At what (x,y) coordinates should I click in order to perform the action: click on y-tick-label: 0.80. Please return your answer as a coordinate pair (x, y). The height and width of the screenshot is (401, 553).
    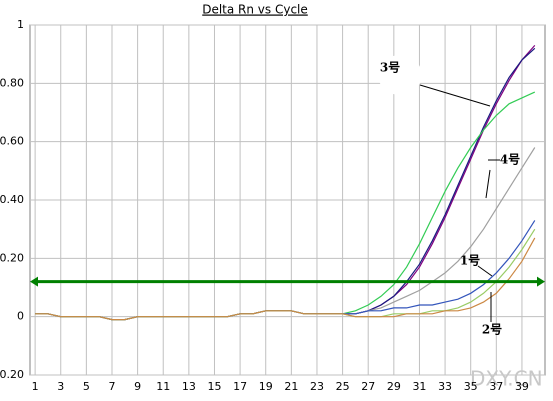
    Looking at the image, I should click on (12, 82).